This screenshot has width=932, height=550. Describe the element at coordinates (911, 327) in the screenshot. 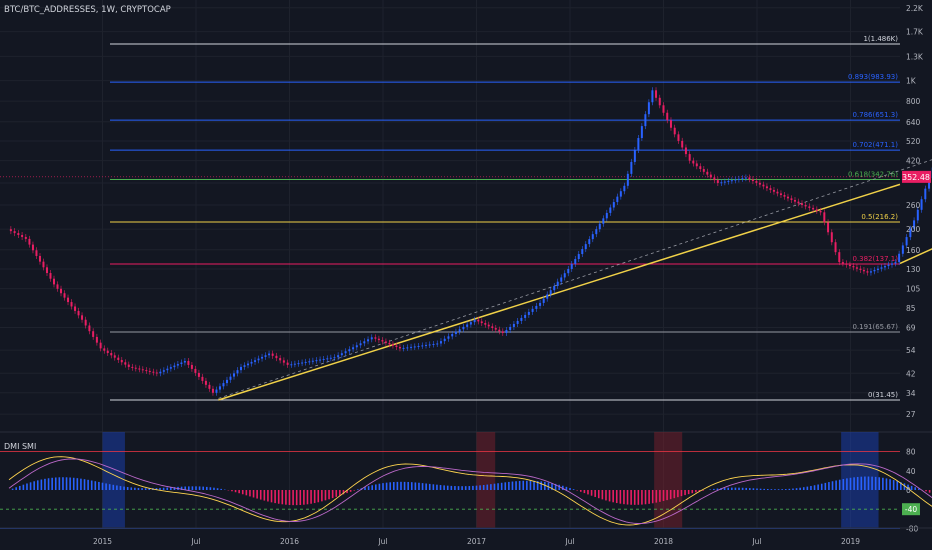

I see `y-tick-label: 69` at that location.